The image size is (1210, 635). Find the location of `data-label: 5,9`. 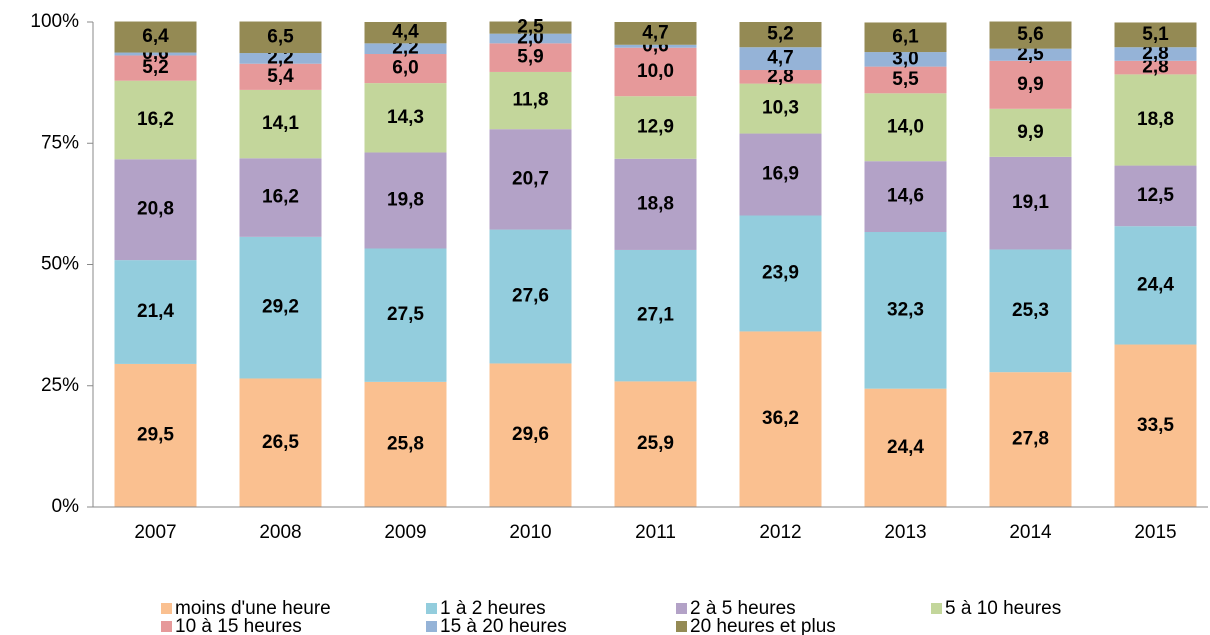

data-label: 5,9 is located at coordinates (530, 57).